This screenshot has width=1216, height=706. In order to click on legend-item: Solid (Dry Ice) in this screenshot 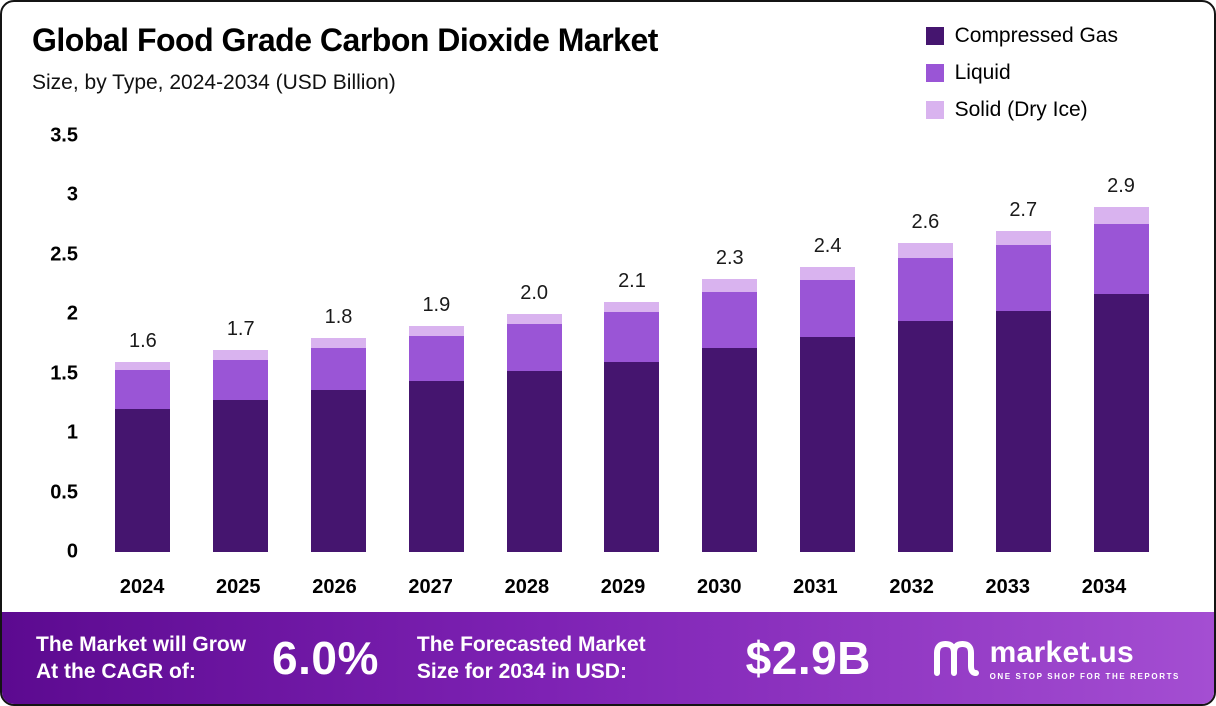, I will do `click(1021, 110)`.